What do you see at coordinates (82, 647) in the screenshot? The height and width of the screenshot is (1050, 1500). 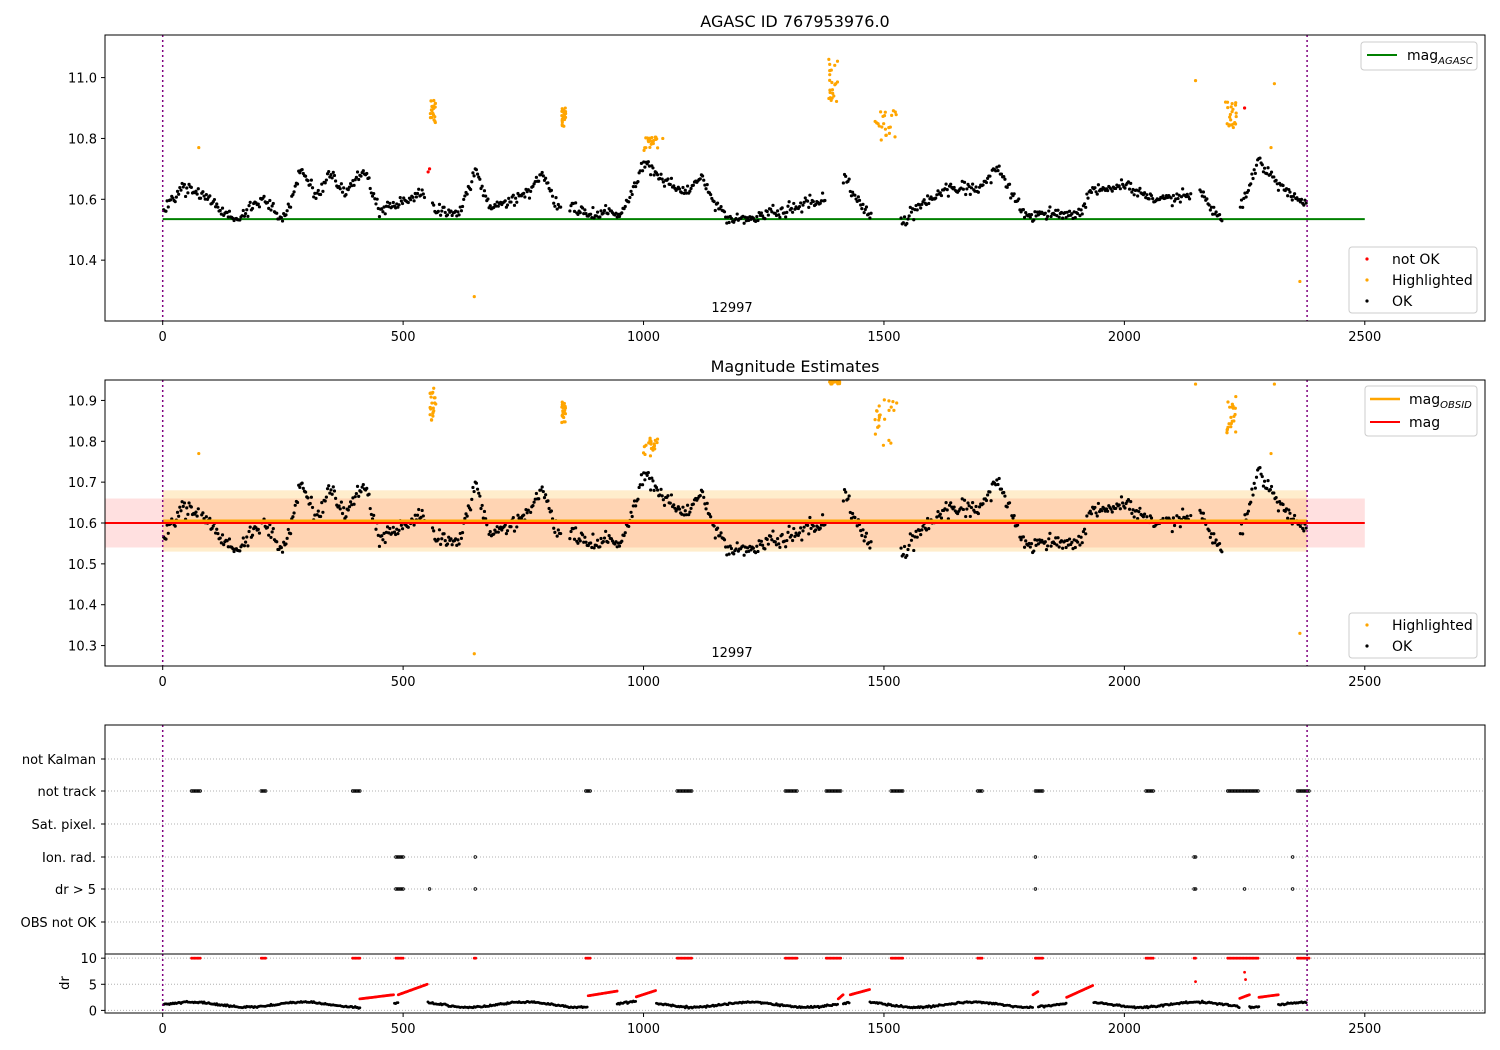 I see `y-tick-label: 10.3` at bounding box center [82, 647].